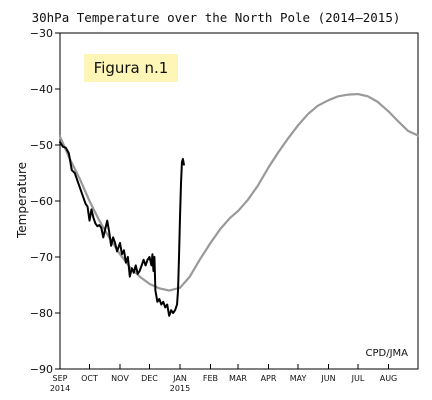  What do you see at coordinates (41, 89) in the screenshot?
I see `y-tick-label: −40` at bounding box center [41, 89].